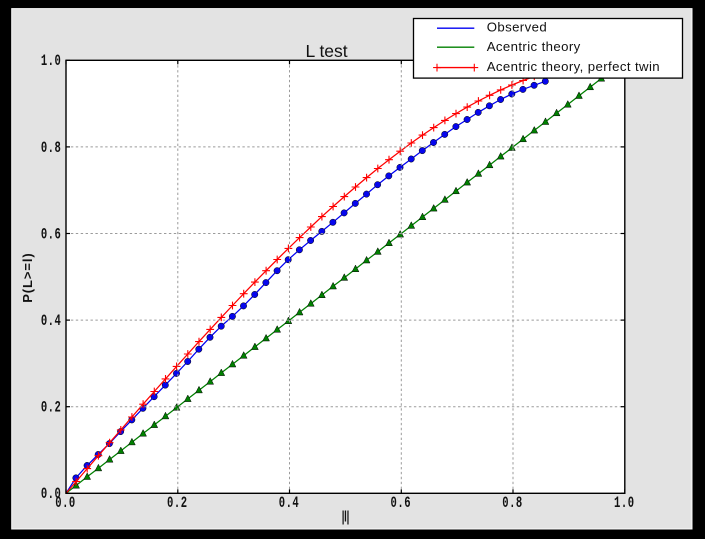  I want to click on svg-text: P(L>=l), so click(27, 277).